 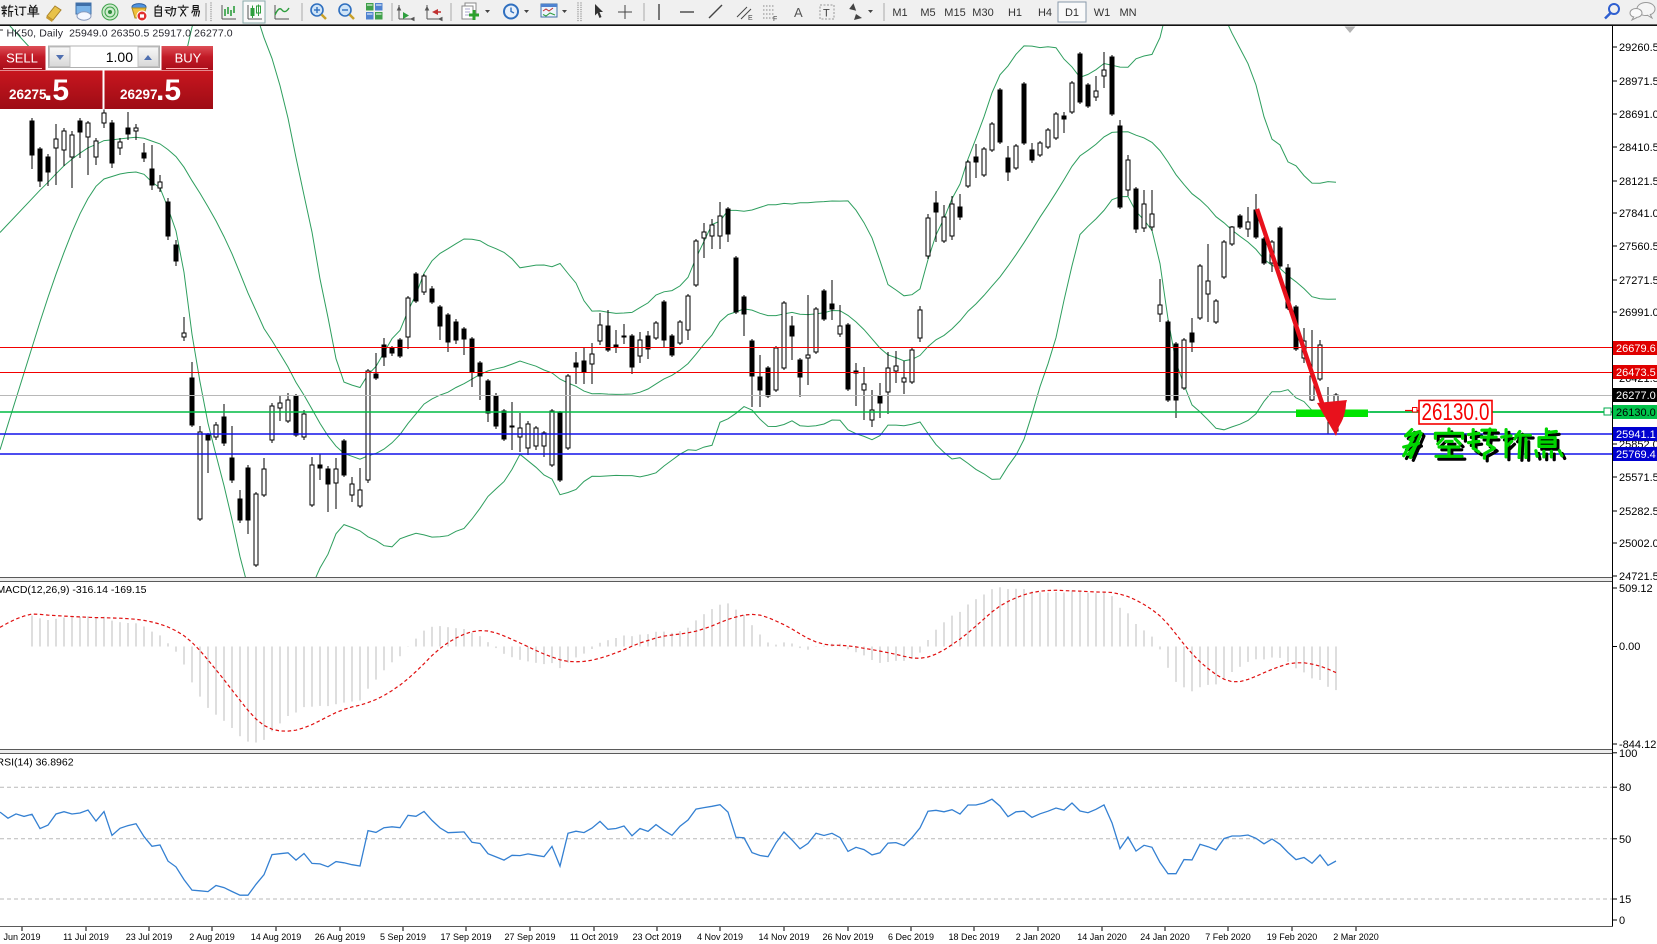 What do you see at coordinates (1638, 577) in the screenshot?
I see `svg-text: 24721.5` at bounding box center [1638, 577].